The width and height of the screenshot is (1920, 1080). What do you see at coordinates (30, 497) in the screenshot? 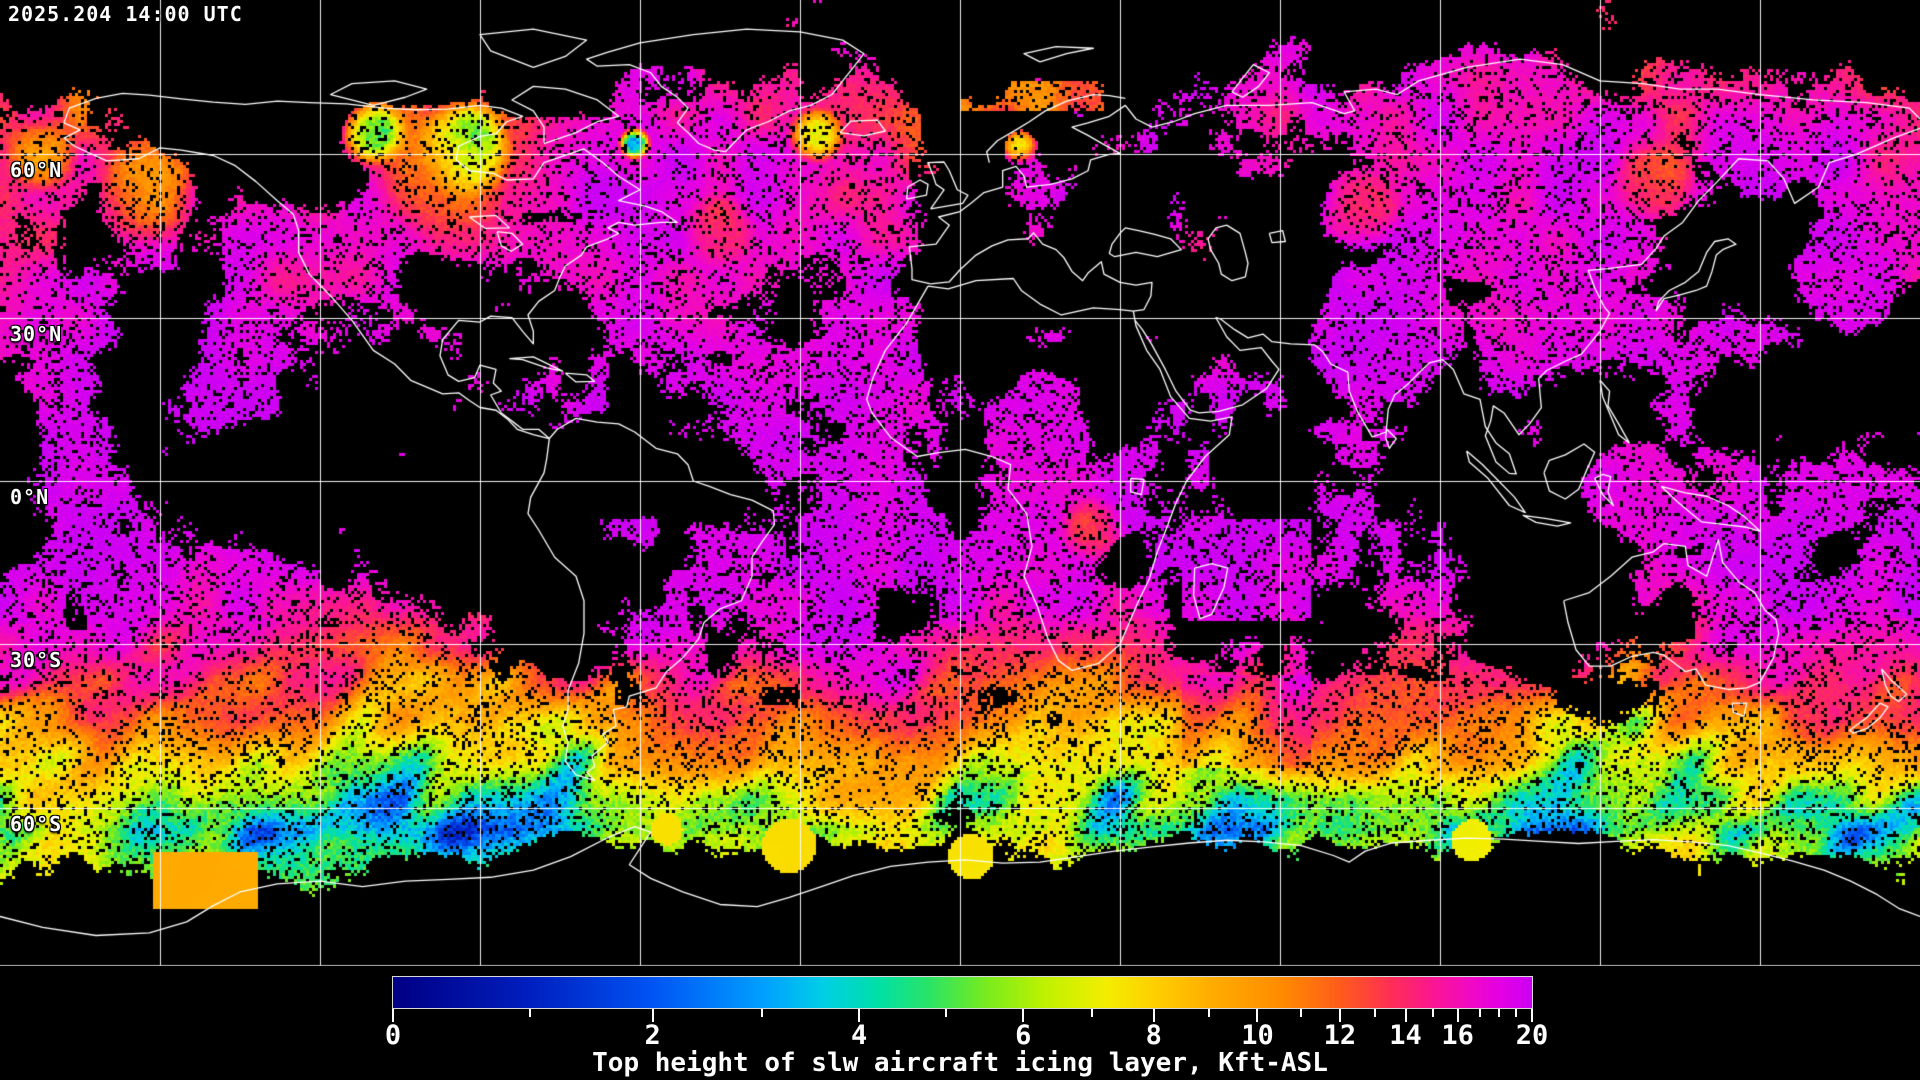
I see `lat-label-0n: 0°N` at bounding box center [30, 497].